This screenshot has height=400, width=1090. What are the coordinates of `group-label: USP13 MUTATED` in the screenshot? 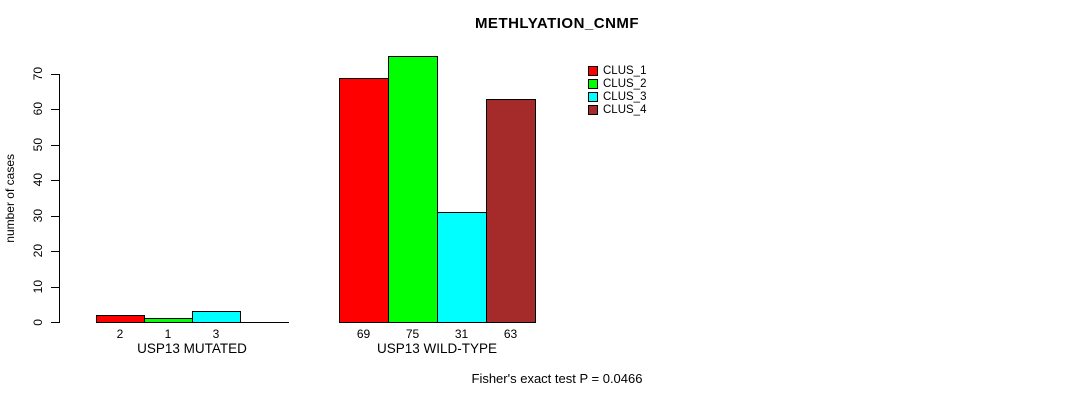 It's located at (192, 348).